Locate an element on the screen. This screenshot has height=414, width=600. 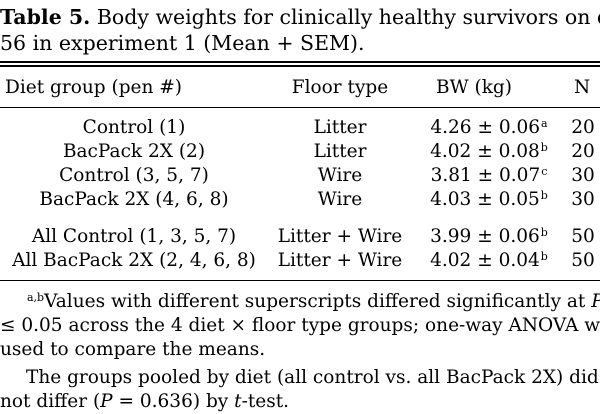
table-bottom-rule is located at coordinates (300, 280).